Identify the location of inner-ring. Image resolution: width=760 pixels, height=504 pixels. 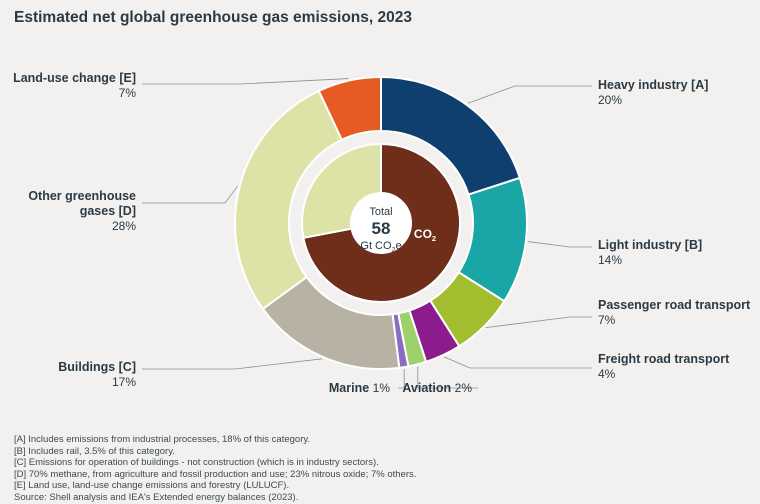
(381, 222).